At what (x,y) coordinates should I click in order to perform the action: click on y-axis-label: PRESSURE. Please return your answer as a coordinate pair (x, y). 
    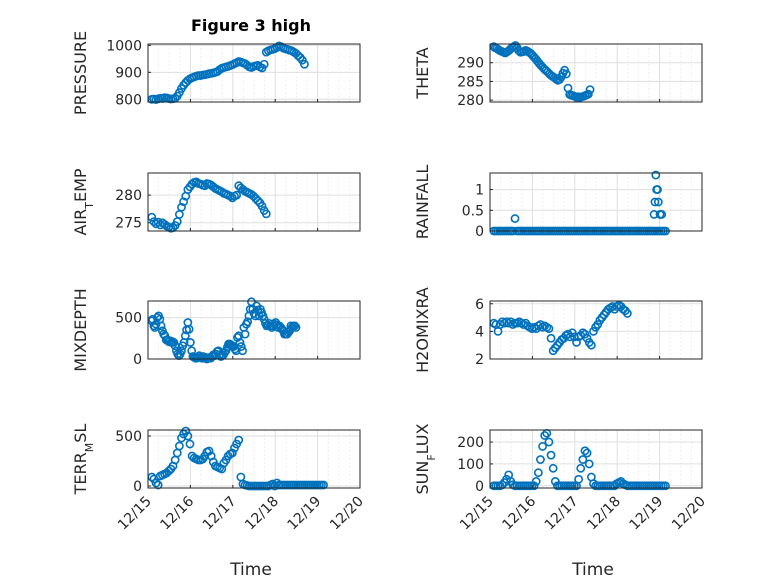
    Looking at the image, I should click on (80, 73).